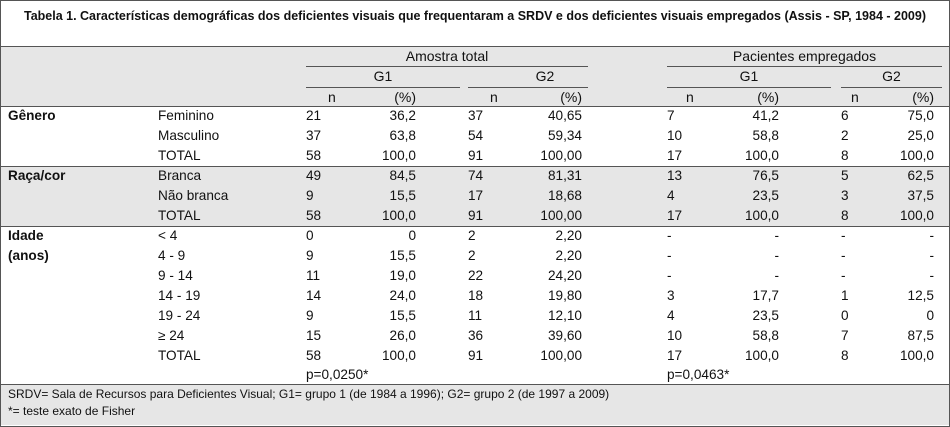 The height and width of the screenshot is (427, 950). Describe the element at coordinates (474, 166) in the screenshot. I see `rule-sec1` at that location.